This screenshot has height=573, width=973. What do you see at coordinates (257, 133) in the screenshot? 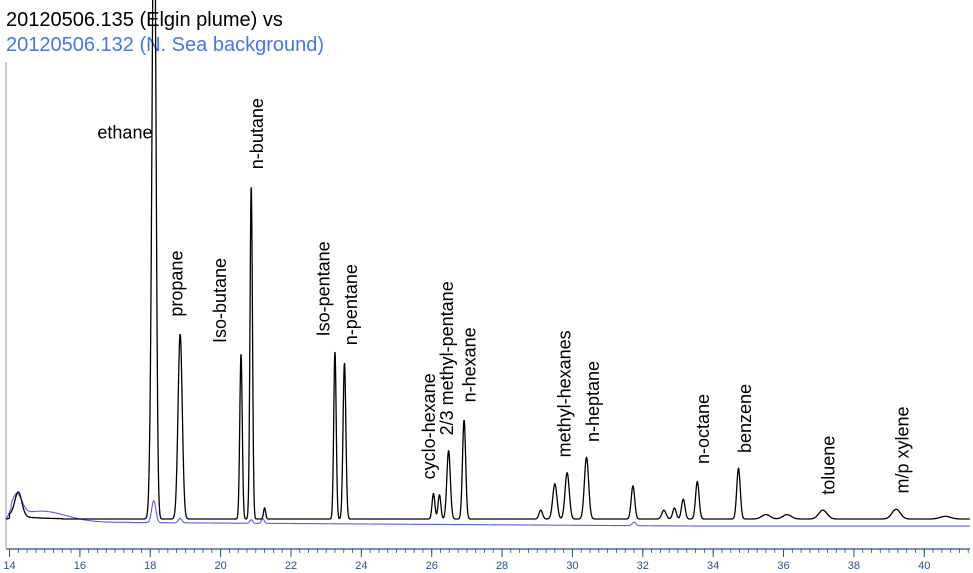
I see `peak-label: n-butane` at bounding box center [257, 133].